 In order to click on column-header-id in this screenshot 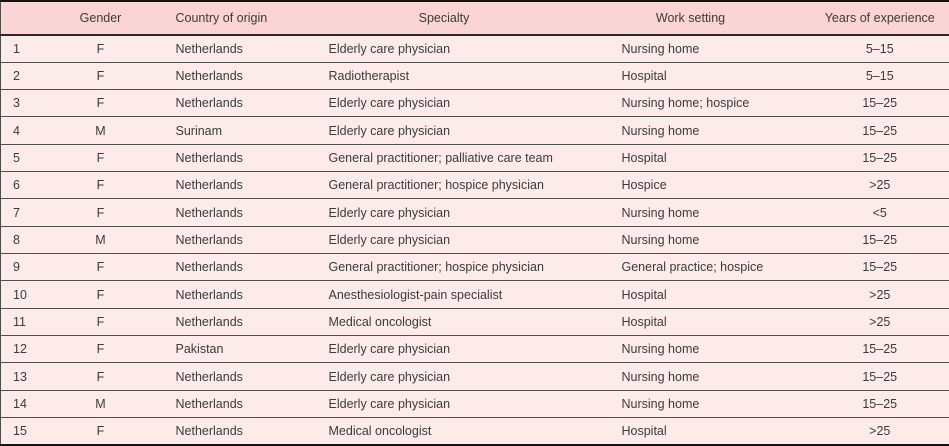, I will do `click(29, 18)`.